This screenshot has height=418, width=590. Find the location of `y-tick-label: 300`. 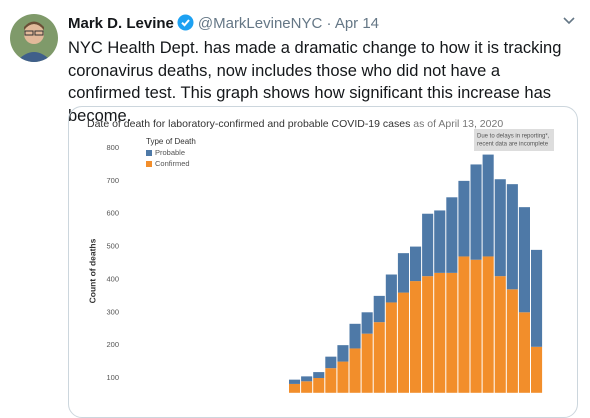

y-tick-label: 300 is located at coordinates (112, 311).